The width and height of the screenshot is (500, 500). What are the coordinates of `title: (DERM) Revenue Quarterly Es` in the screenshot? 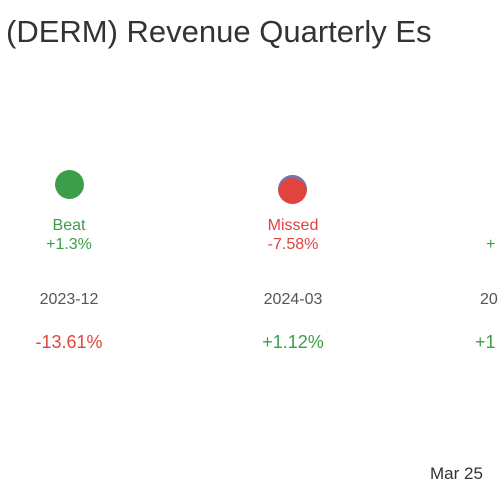 It's located at (219, 31).